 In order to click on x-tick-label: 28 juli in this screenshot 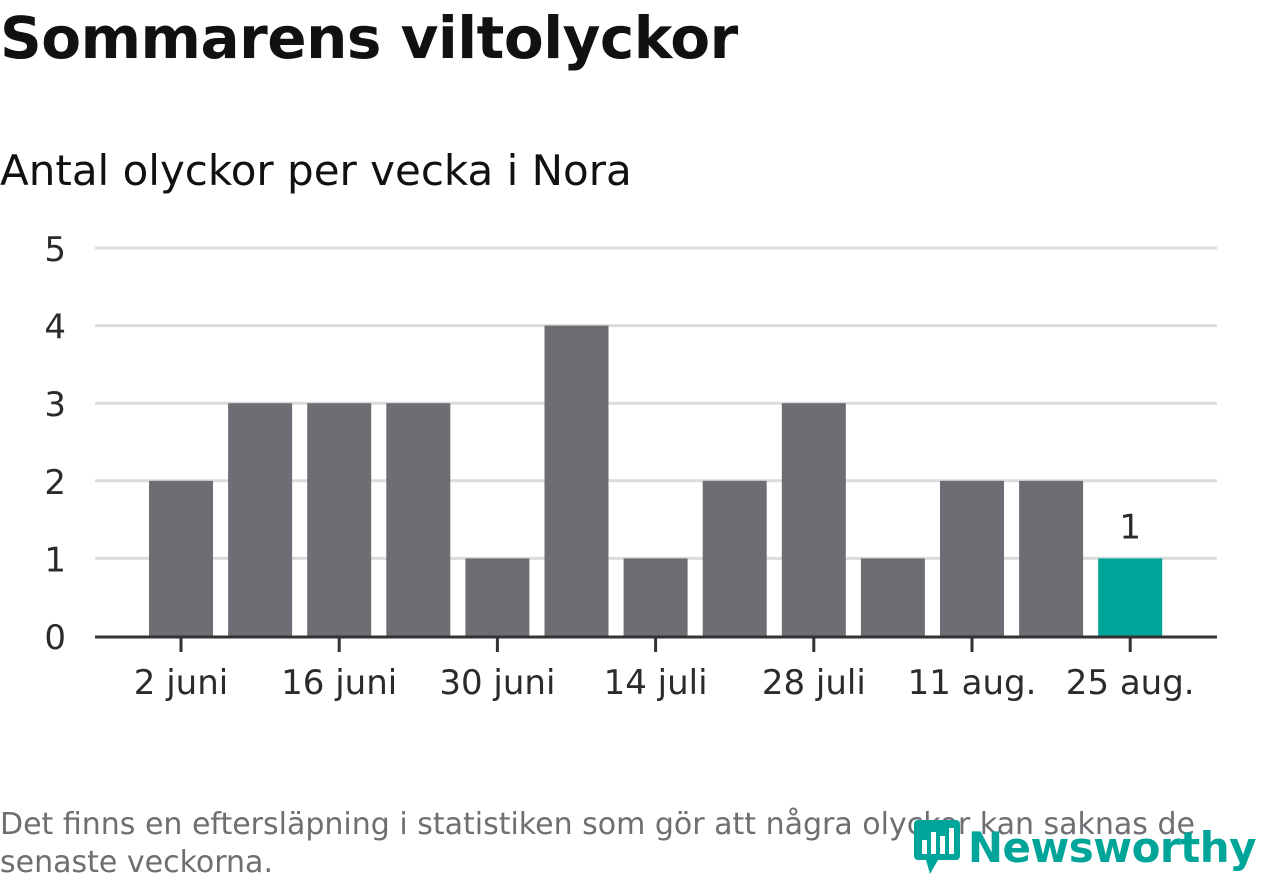, I will do `click(814, 683)`.